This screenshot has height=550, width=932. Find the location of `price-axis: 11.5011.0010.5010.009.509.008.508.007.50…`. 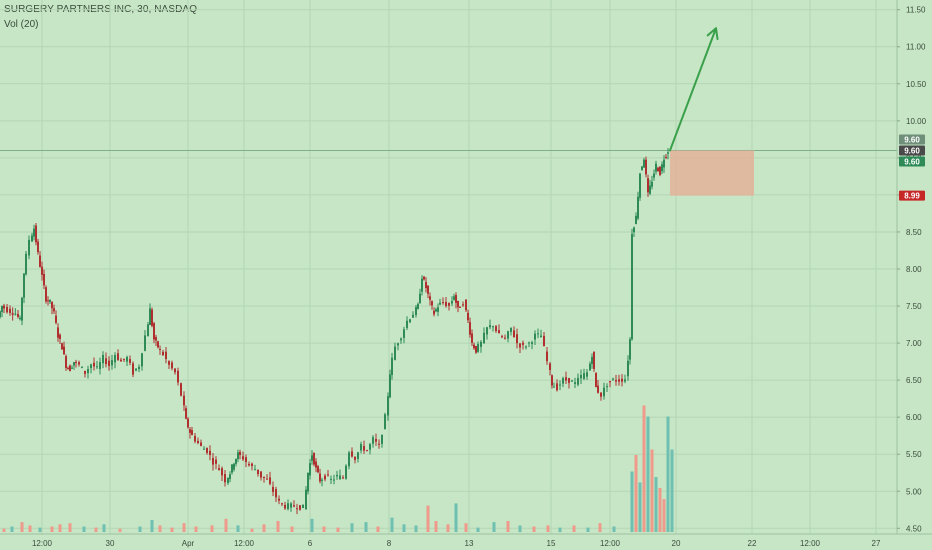

price-axis: 11.5011.0010.5010.009.509.008.508.007.50… is located at coordinates (912, 270).